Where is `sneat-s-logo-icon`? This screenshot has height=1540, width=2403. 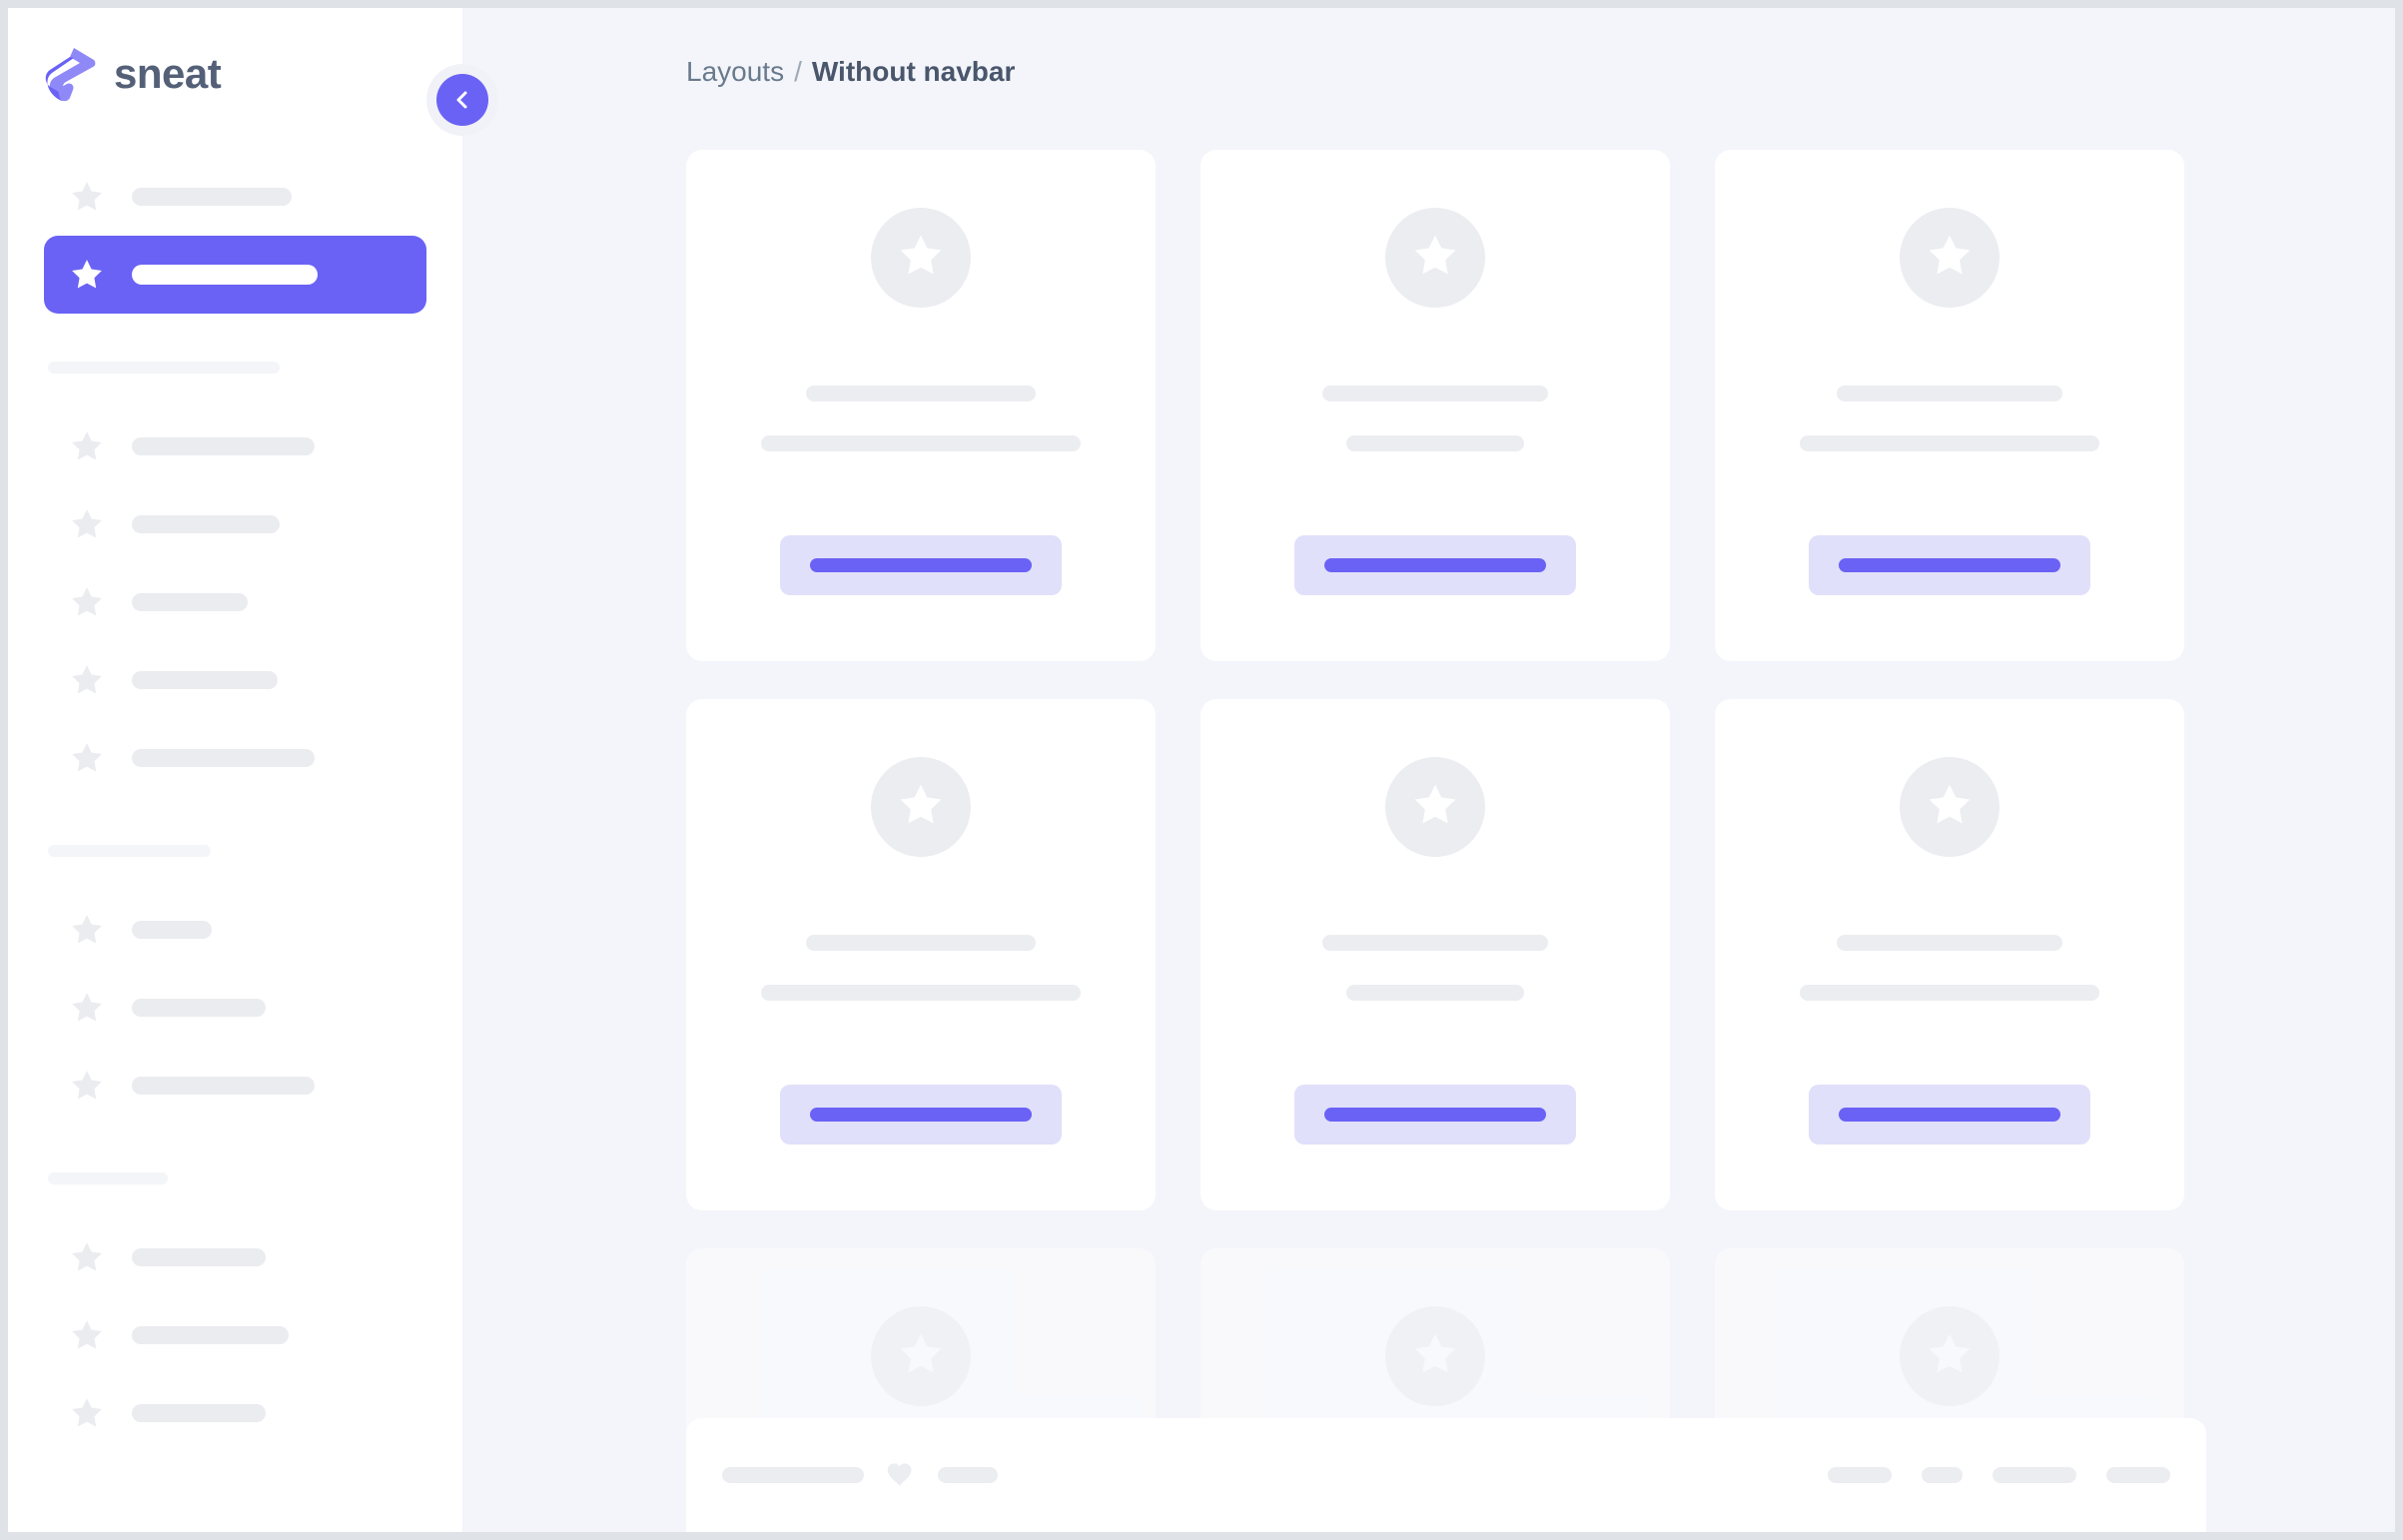
sneat-s-logo-icon is located at coordinates (70, 74).